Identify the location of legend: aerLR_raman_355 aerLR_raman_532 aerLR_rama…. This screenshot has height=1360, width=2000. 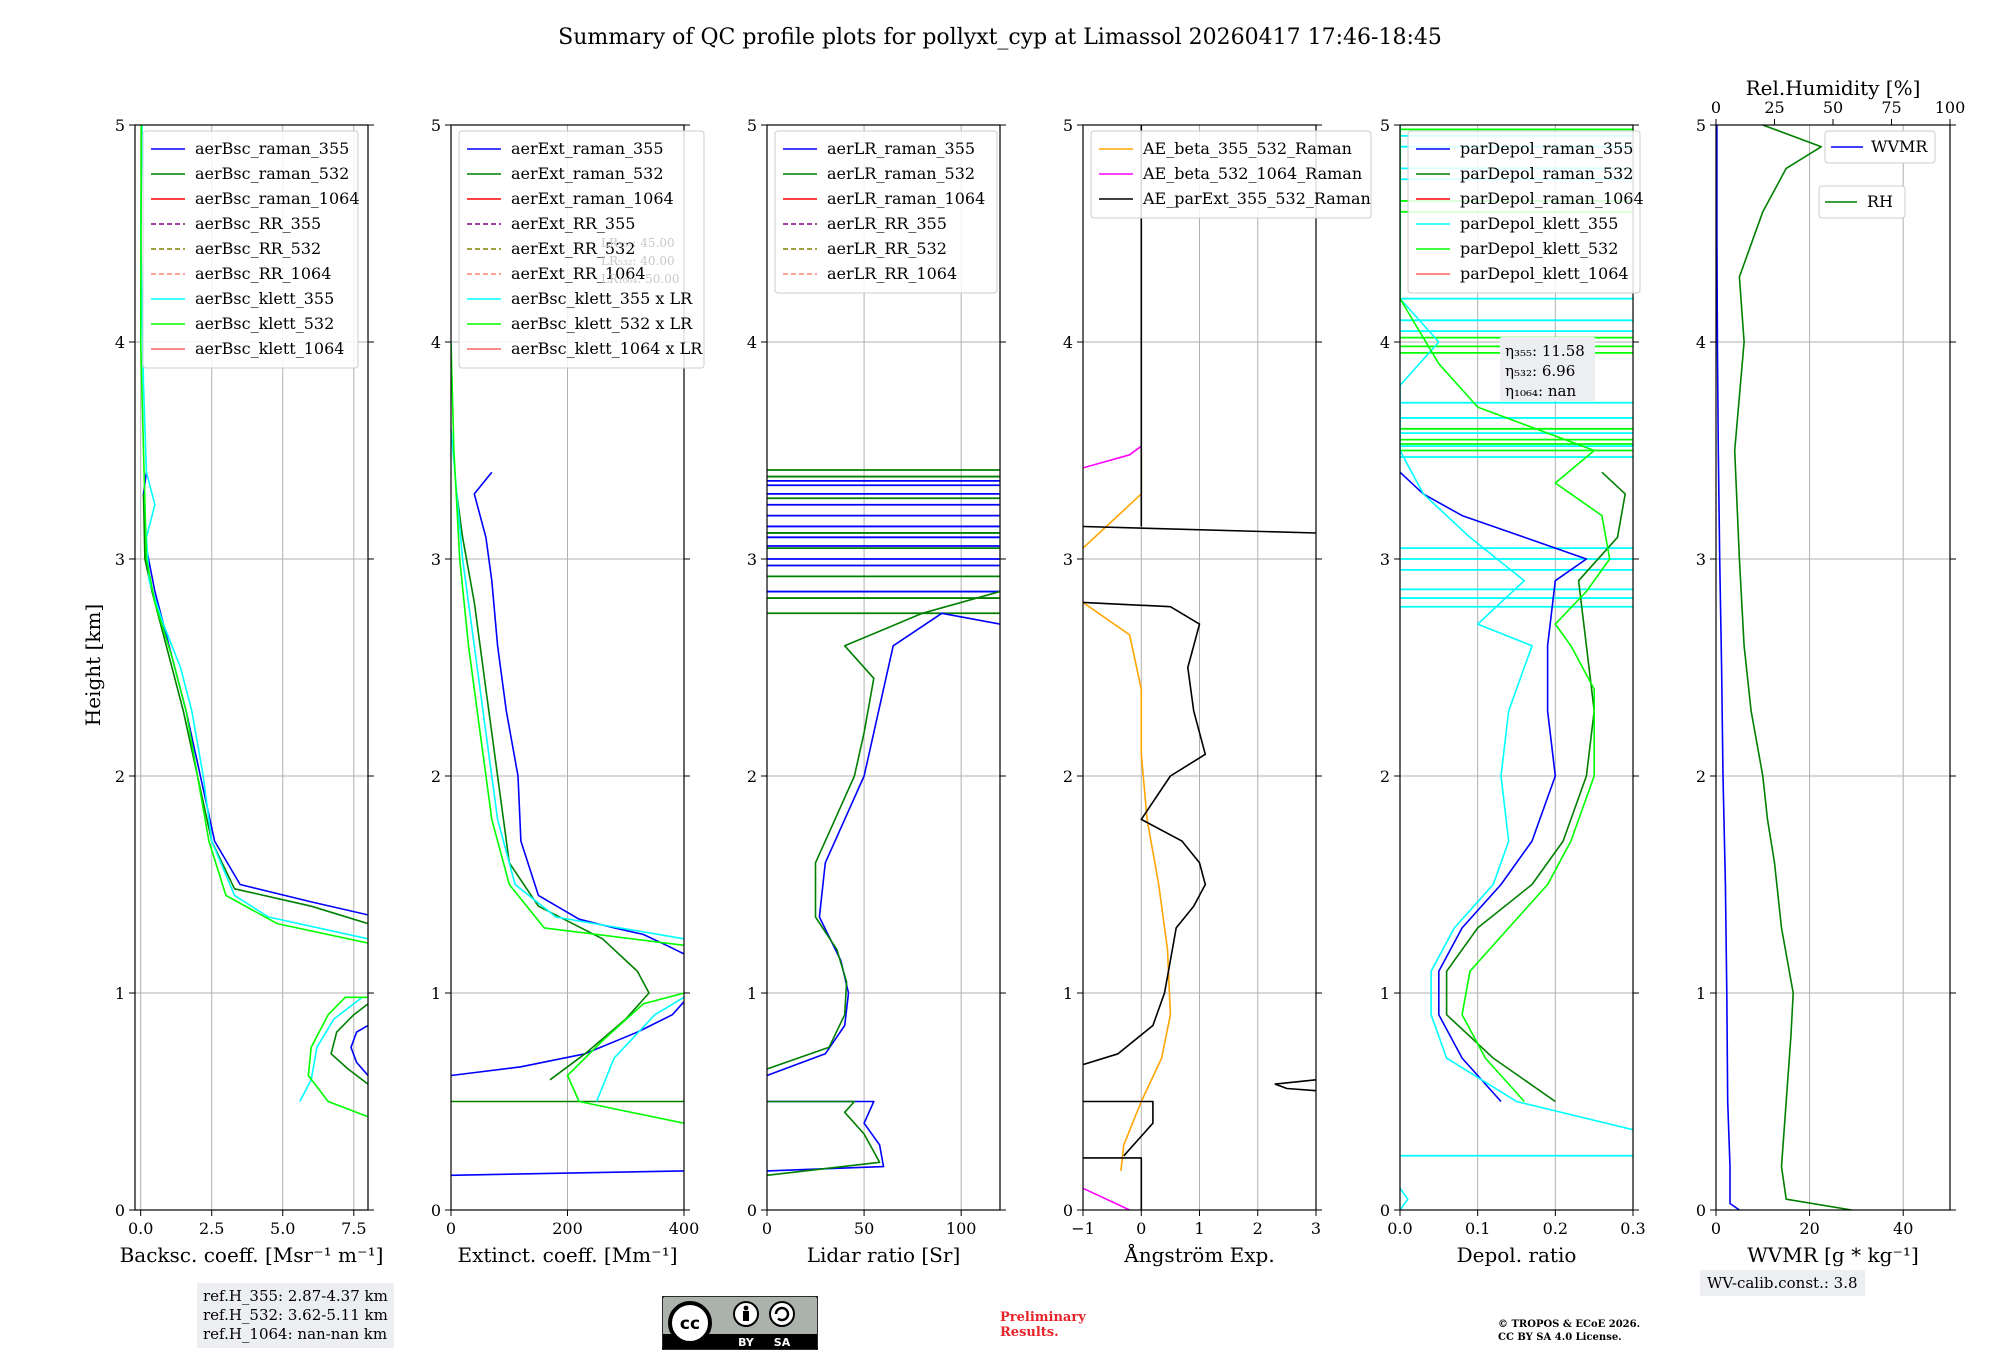
(886, 212).